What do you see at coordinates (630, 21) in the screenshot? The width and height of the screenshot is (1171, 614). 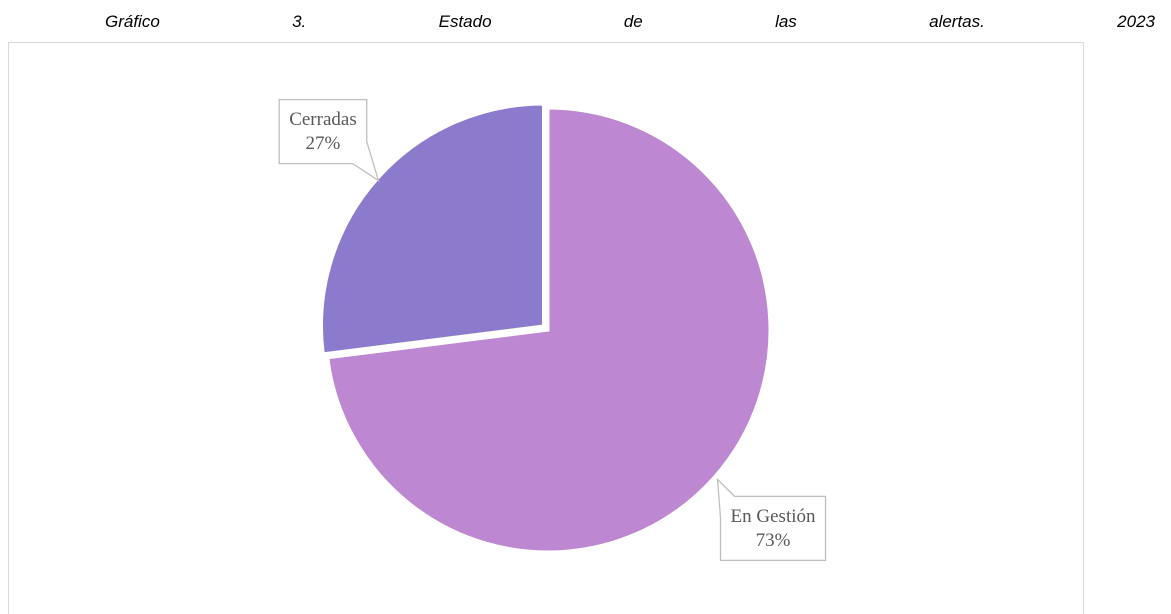 I see `chart-title: Gráfico 3. Estado de las alertas. 2023` at bounding box center [630, 21].